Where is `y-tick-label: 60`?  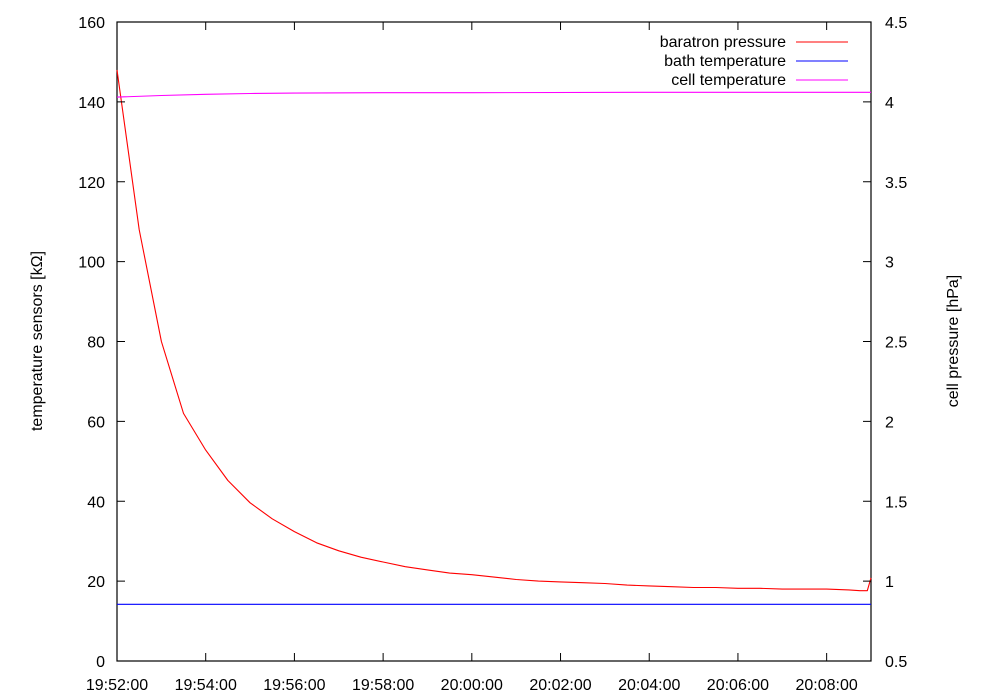 y-tick-label: 60 is located at coordinates (96, 422).